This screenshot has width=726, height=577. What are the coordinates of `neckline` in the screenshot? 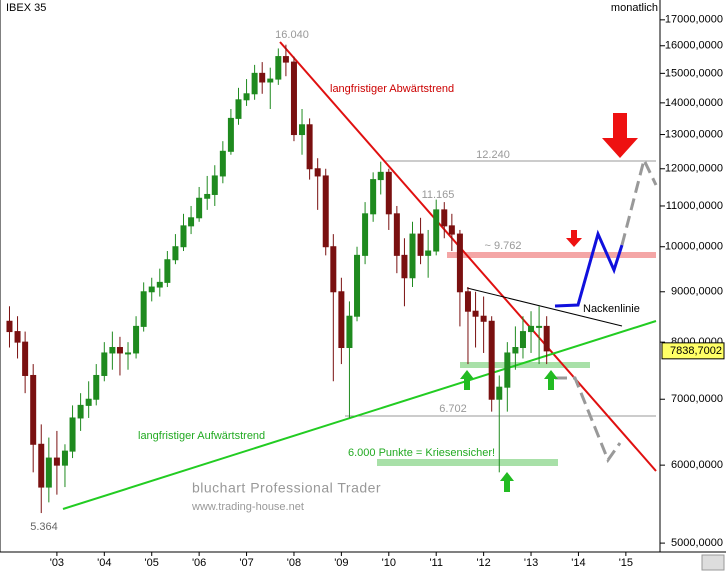 It's located at (544, 307).